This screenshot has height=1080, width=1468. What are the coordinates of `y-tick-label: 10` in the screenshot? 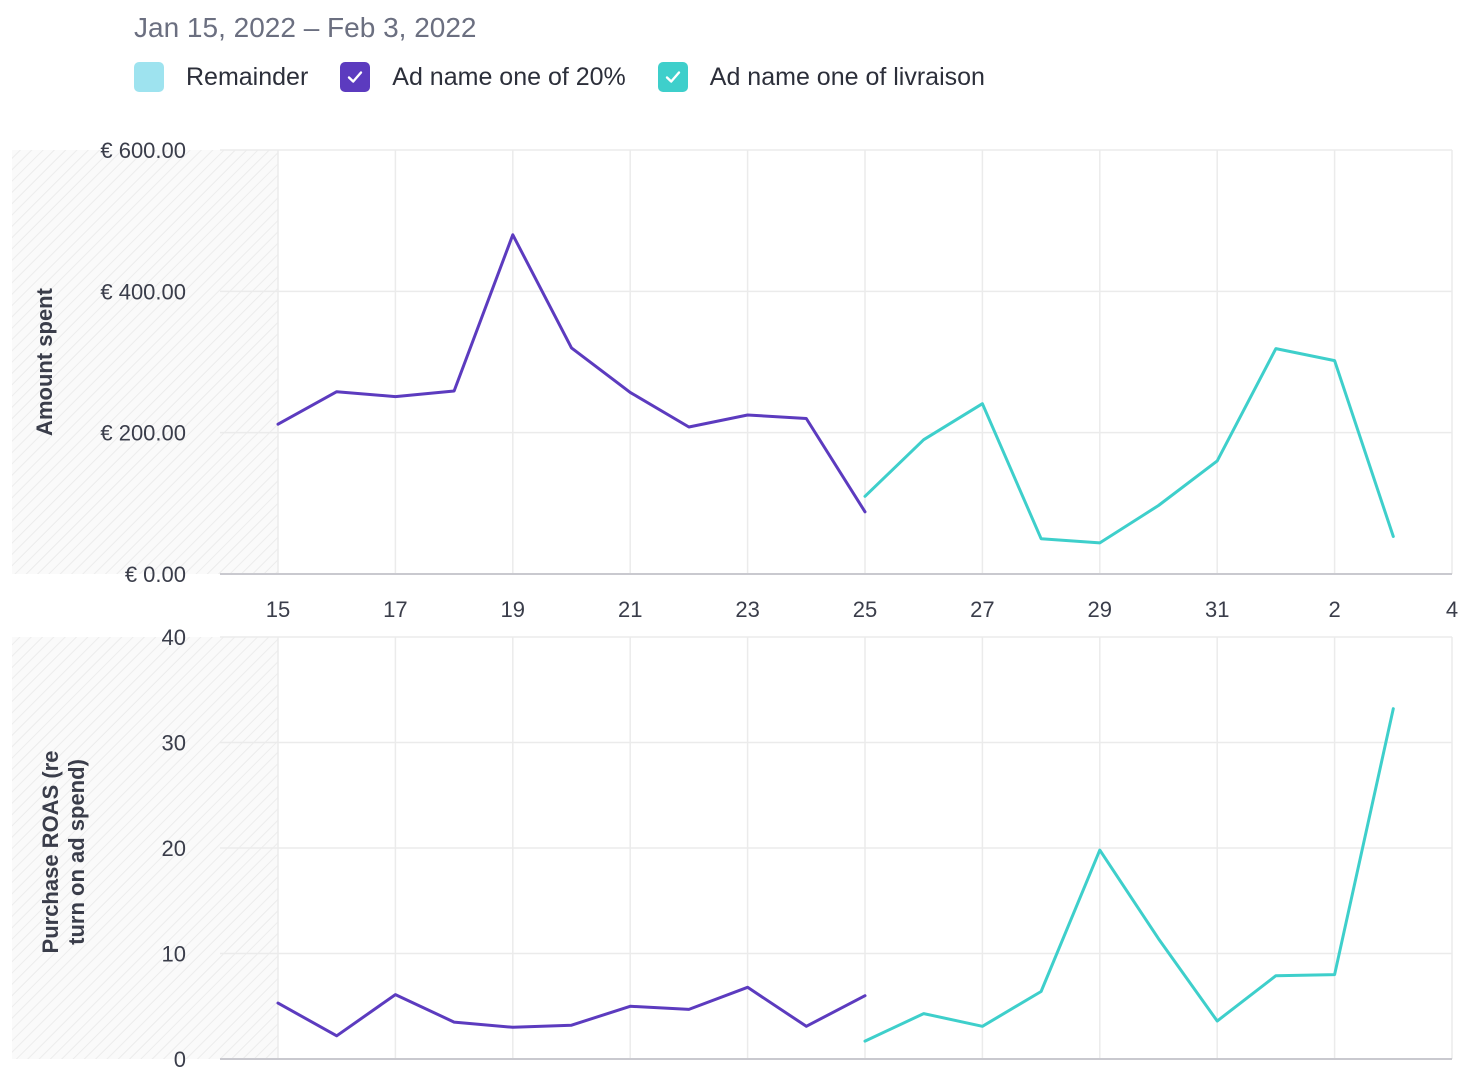 It's located at (174, 954).